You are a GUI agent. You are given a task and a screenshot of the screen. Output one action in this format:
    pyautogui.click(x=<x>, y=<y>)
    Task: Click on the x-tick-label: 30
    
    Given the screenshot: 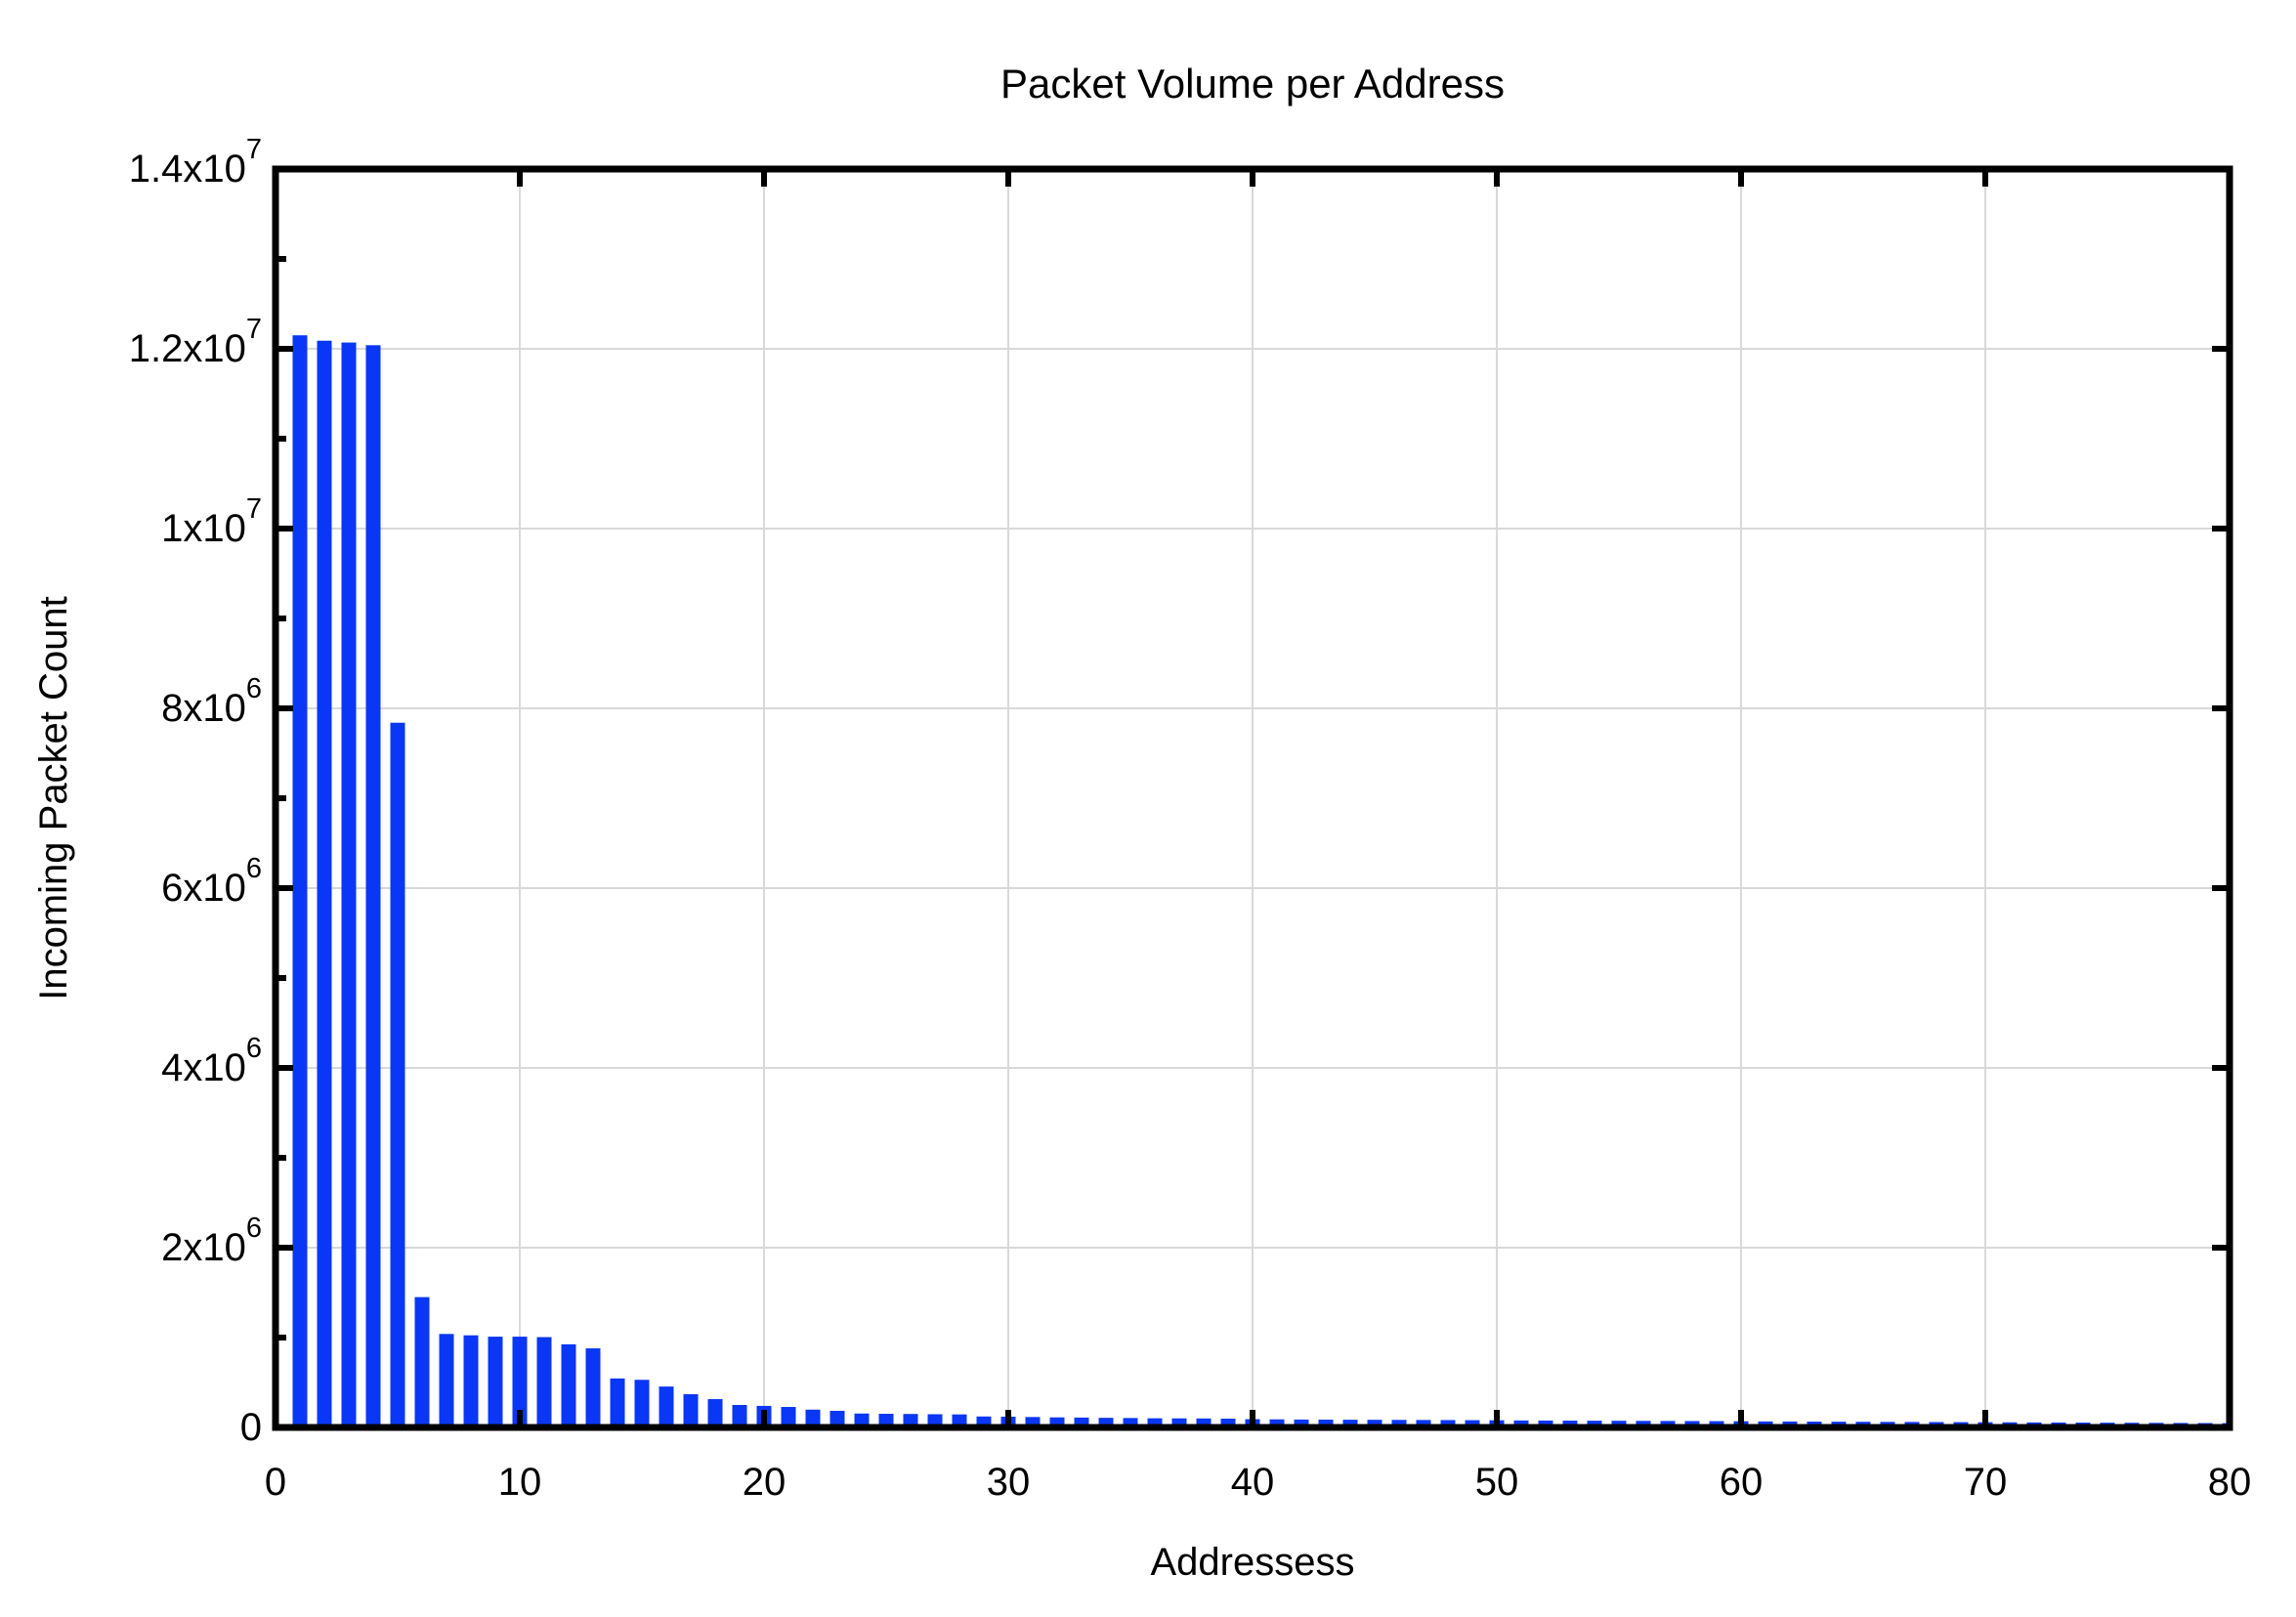 What is the action you would take?
    pyautogui.click(x=1009, y=1482)
    